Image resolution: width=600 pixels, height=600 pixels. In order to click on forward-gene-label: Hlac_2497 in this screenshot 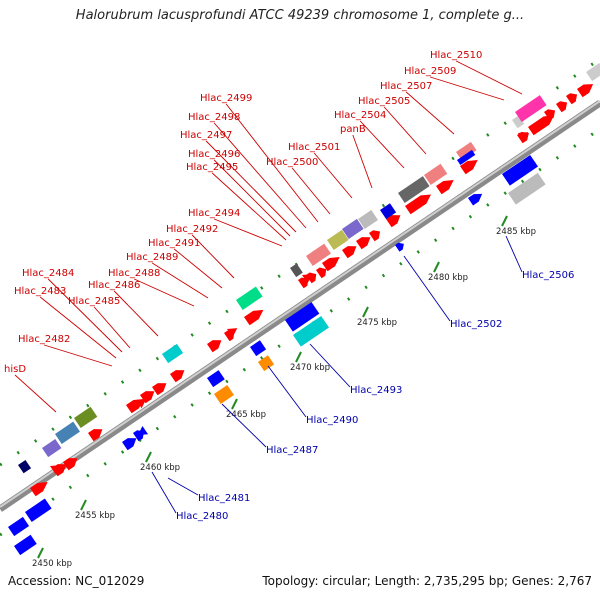, I will do `click(206, 135)`.